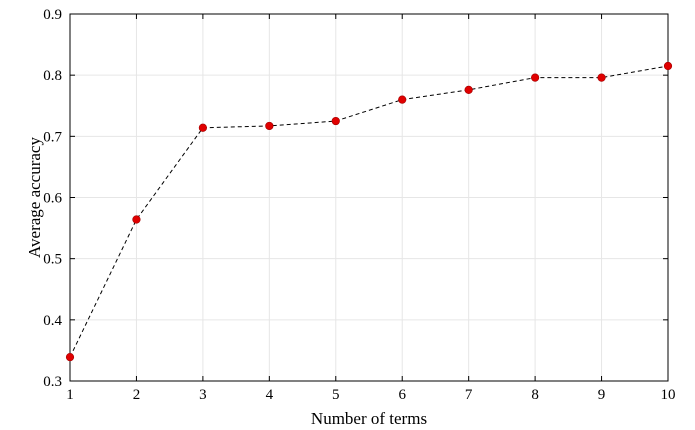 Image resolution: width=695 pixels, height=430 pixels. What do you see at coordinates (52, 76) in the screenshot?
I see `y-tick-label: 0.8` at bounding box center [52, 76].